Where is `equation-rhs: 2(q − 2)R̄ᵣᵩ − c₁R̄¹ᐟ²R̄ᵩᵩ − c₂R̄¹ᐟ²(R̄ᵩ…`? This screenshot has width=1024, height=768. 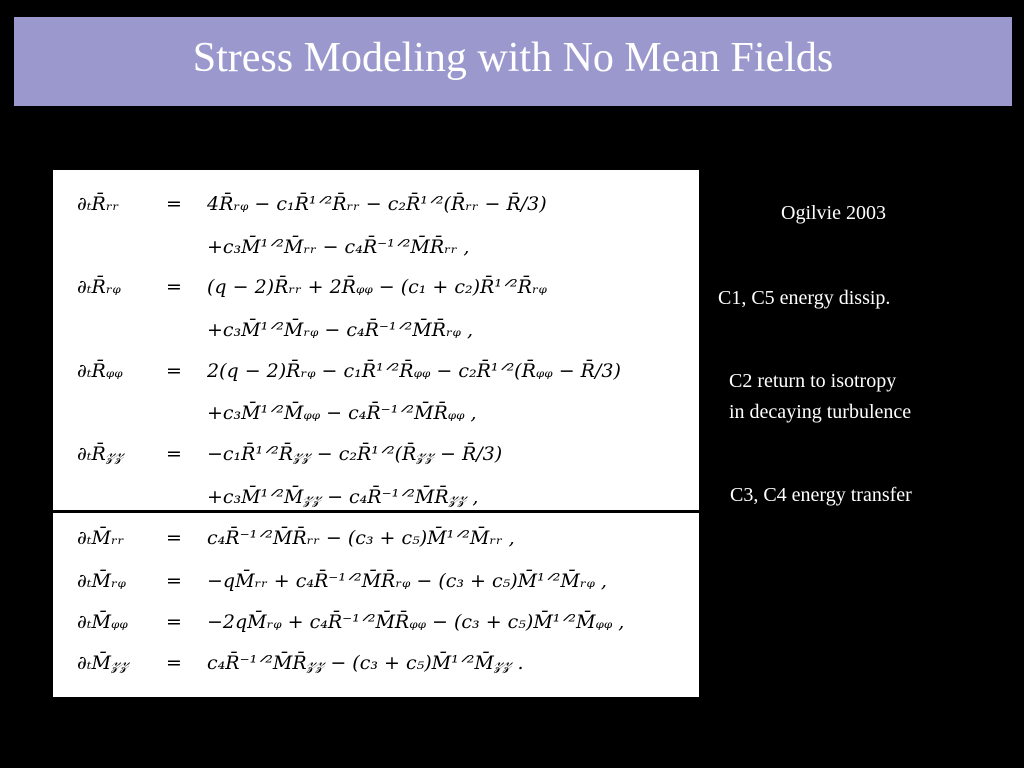 equation-rhs: 2(q − 2)R̄ᵣᵩ − c₁R̄¹ᐟ²R̄ᵩᵩ − c₂R̄¹ᐟ²(R̄ᵩ… is located at coordinates (414, 371).